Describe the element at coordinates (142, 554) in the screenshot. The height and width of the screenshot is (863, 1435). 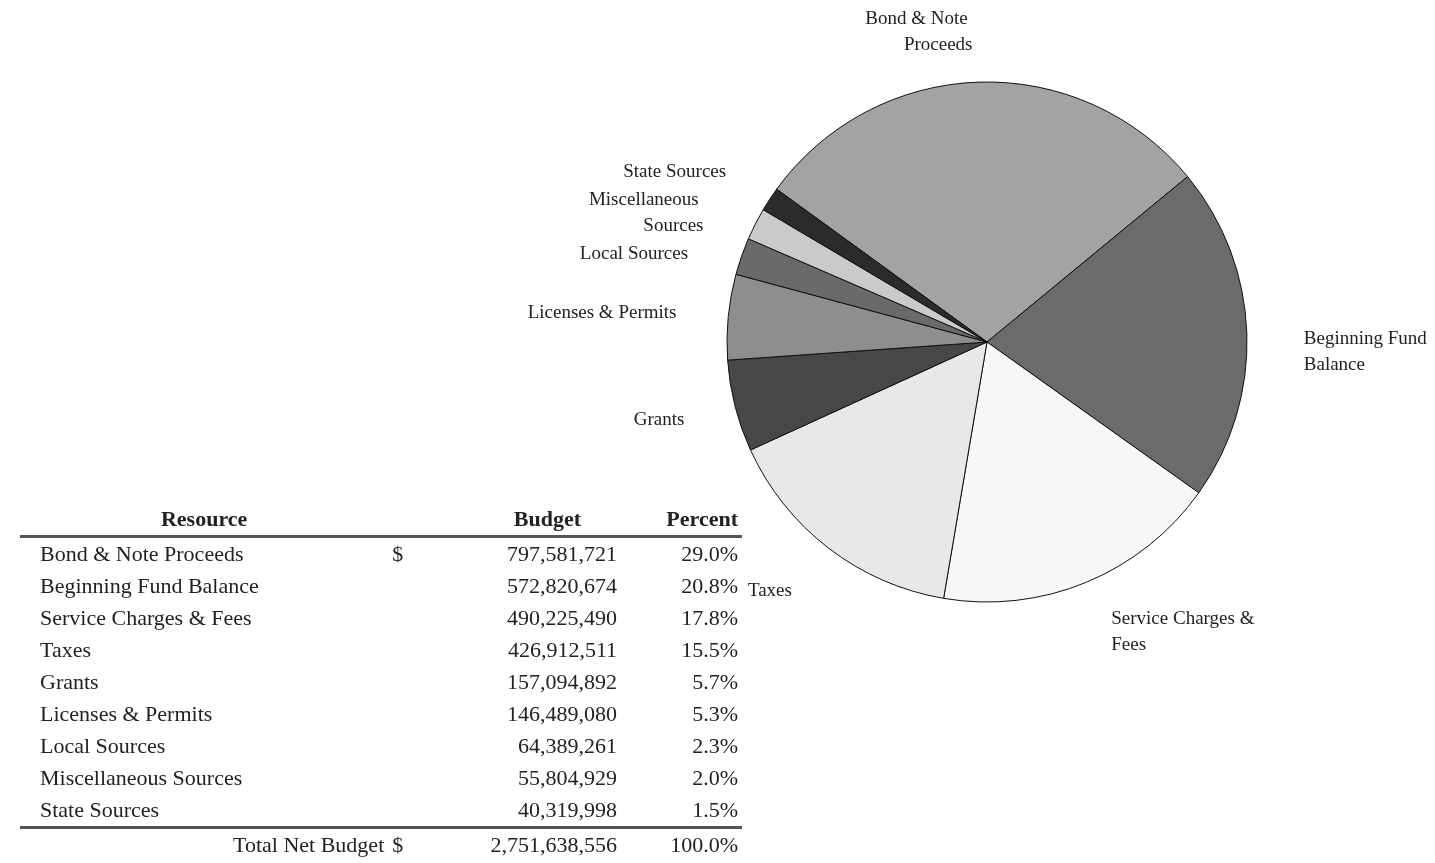
I see `category-label: Bond & Note Proceeds` at that location.